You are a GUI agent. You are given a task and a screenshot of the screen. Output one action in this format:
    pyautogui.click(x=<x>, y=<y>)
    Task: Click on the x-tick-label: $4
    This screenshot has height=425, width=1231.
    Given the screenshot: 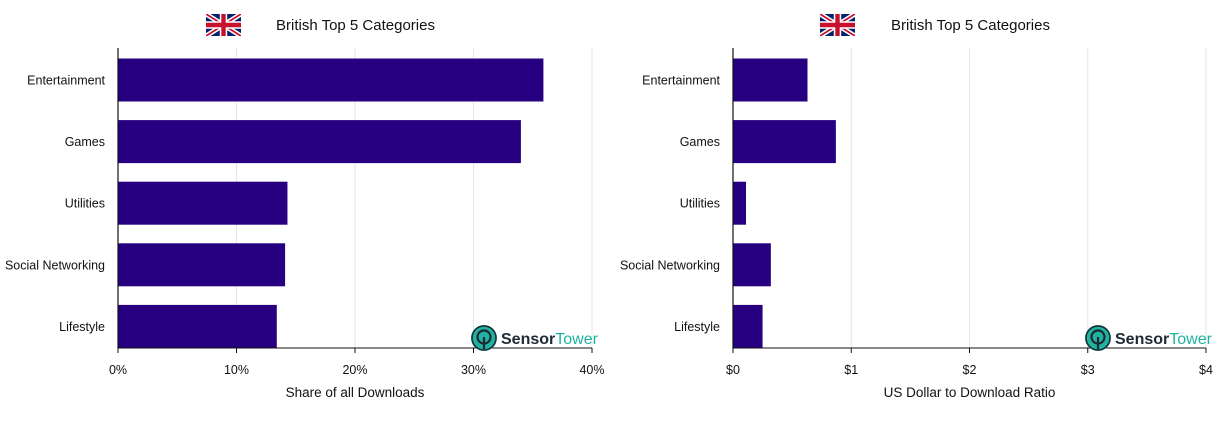 What is the action you would take?
    pyautogui.click(x=1206, y=370)
    